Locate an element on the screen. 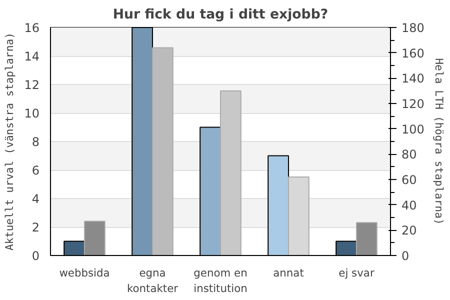  y2-tick-label: 80 is located at coordinates (409, 155).